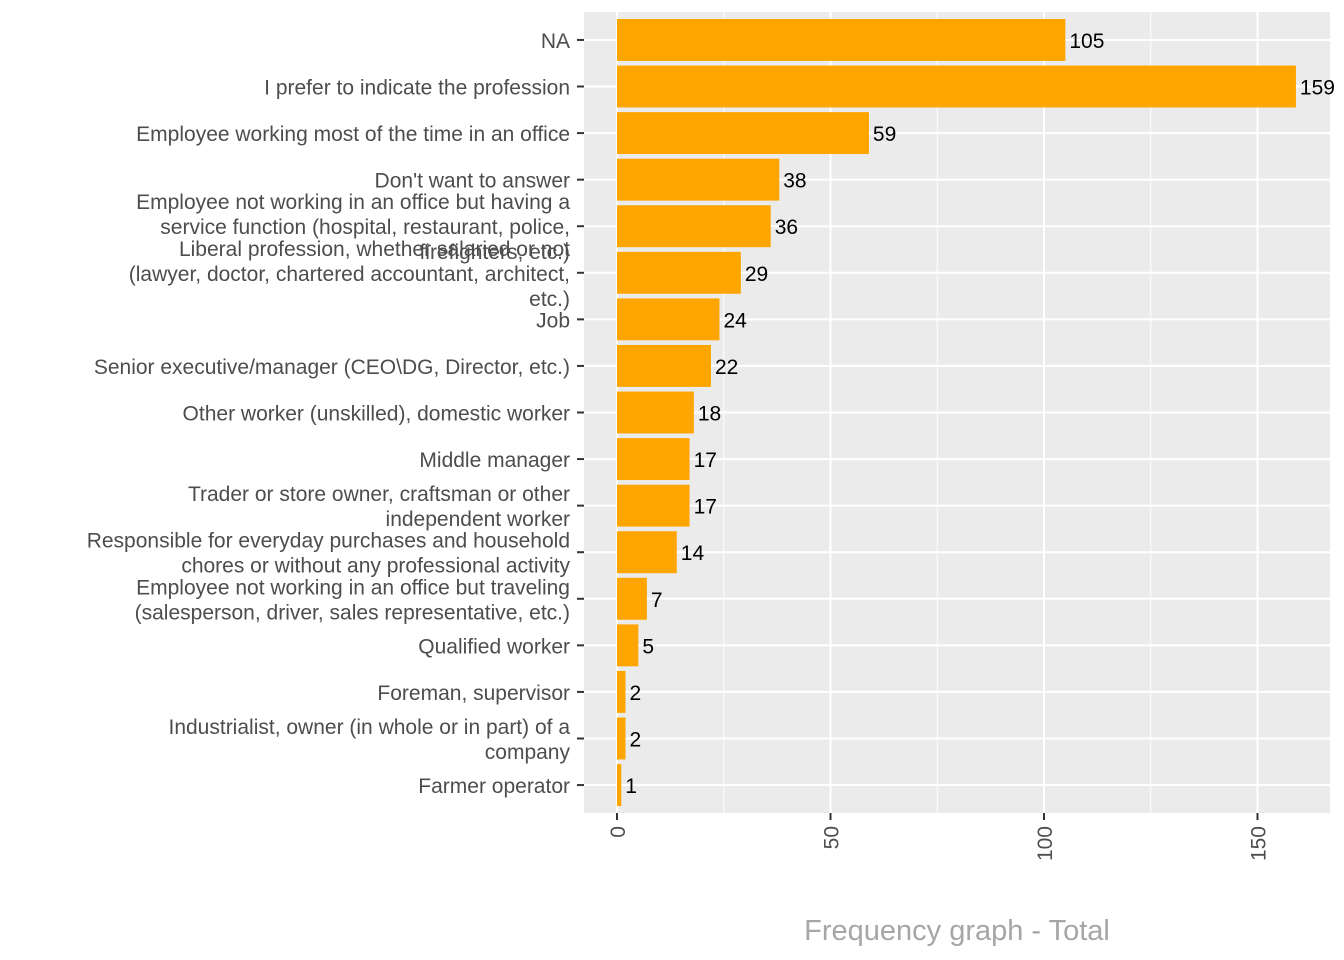 This screenshot has height=960, width=1344. Describe the element at coordinates (1317, 88) in the screenshot. I see `data-label: 159` at that location.